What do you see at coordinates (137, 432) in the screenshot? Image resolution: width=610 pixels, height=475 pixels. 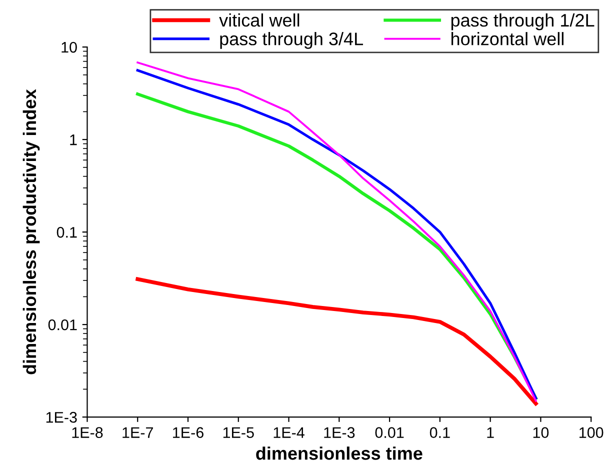 I see `x-tick-label: 1E-7` at bounding box center [137, 432].